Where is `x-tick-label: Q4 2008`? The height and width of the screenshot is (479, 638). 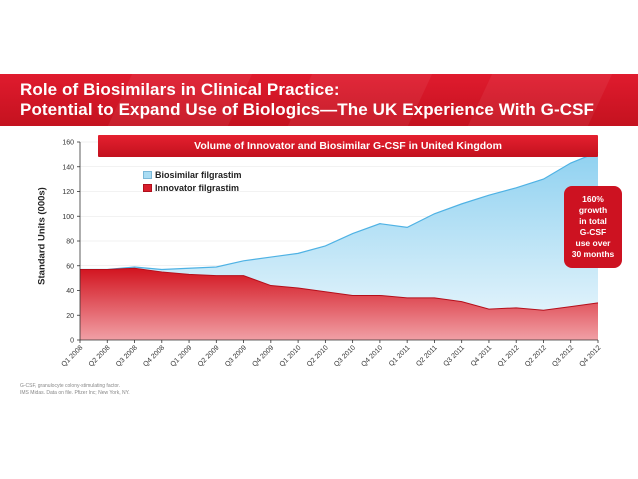
x-tick-label: Q4 2008 is located at coordinates (154, 356).